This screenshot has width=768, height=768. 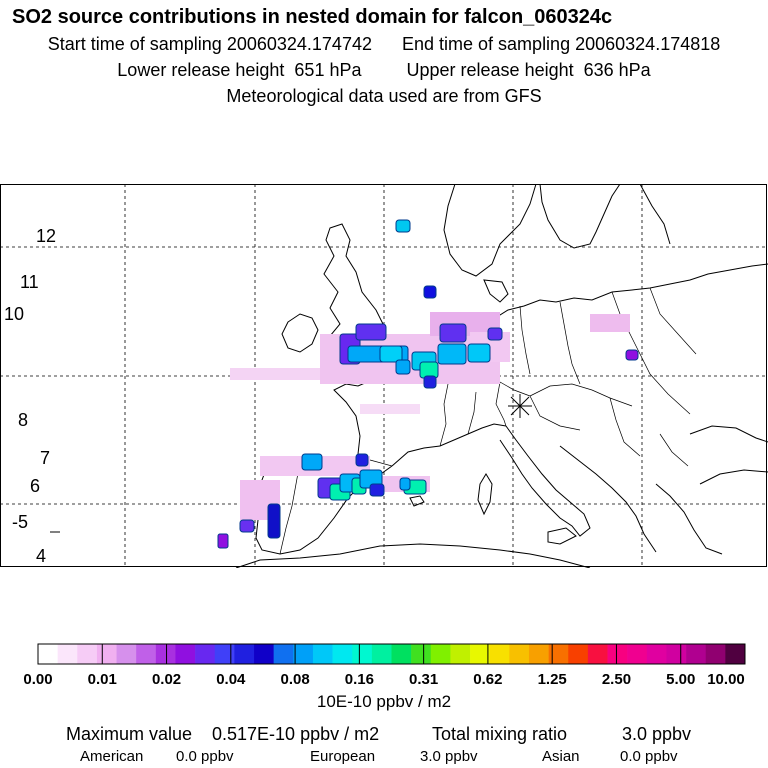 I want to click on legend-tick-label: 0.04, so click(x=231, y=679).